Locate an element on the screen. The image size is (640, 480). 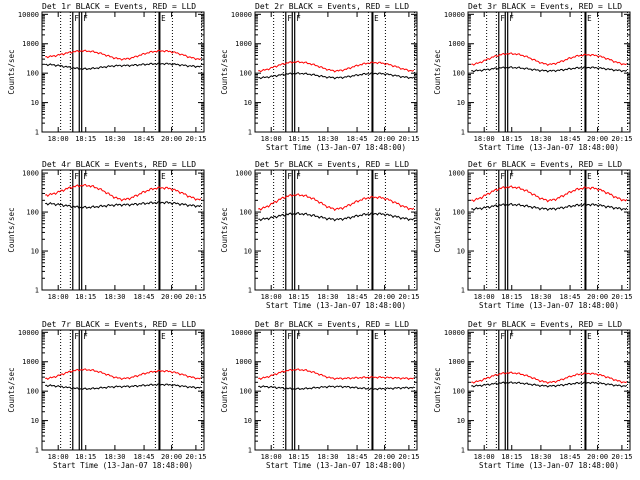
panel-title: Det 5r BLACK = Events, RED = LLD is located at coordinates (332, 164).